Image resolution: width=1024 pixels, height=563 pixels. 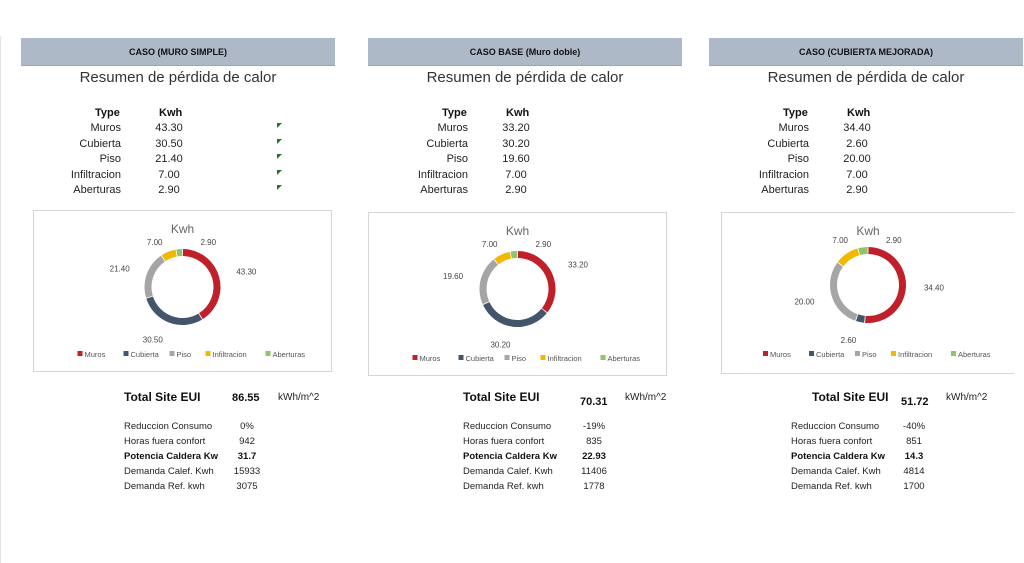 I want to click on metric-value: 0%, so click(x=247, y=426).